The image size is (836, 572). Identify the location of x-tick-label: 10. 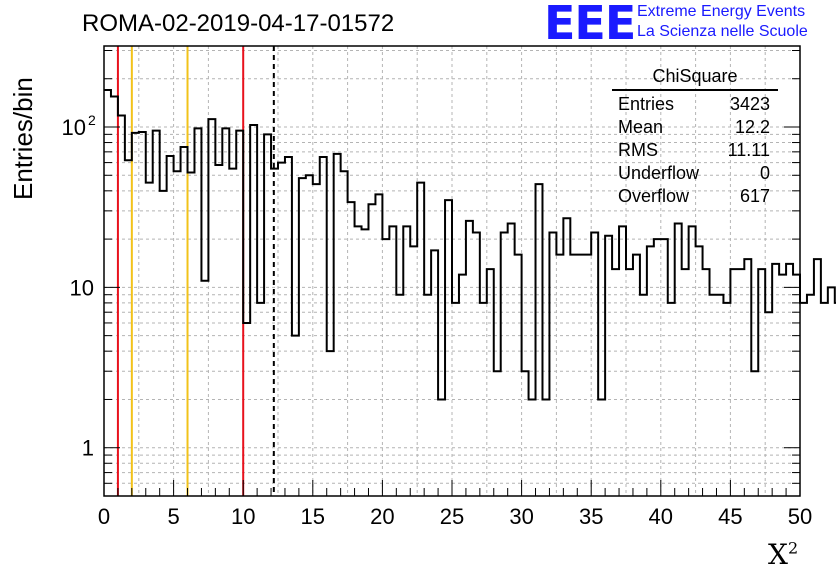
(243, 516).